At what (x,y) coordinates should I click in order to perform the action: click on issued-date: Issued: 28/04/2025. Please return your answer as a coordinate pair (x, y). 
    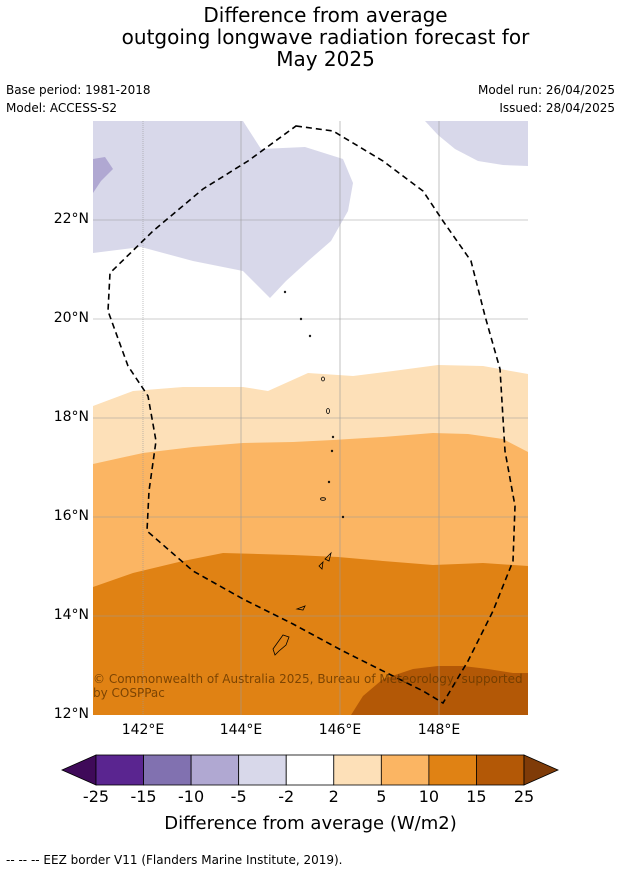
    Looking at the image, I should click on (557, 108).